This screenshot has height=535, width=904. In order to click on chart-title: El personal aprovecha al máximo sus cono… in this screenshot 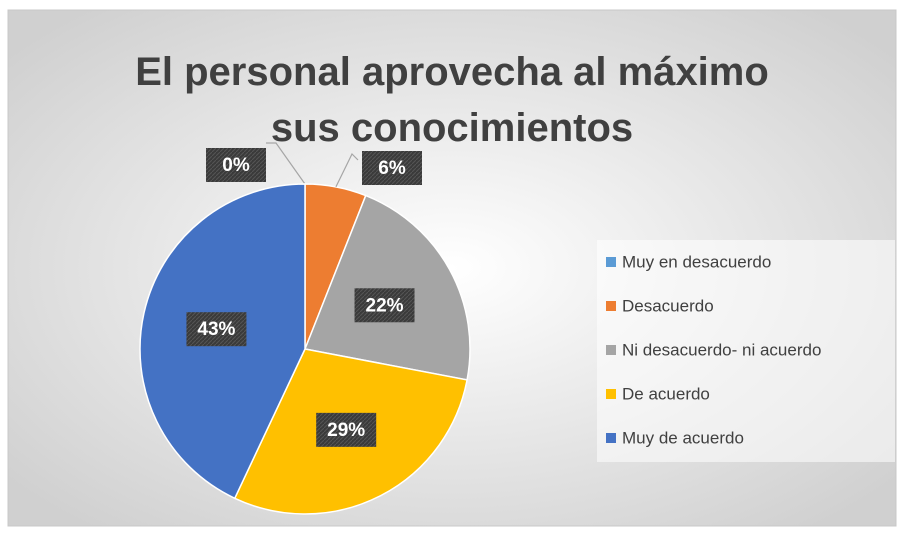, I will do `click(452, 100)`.